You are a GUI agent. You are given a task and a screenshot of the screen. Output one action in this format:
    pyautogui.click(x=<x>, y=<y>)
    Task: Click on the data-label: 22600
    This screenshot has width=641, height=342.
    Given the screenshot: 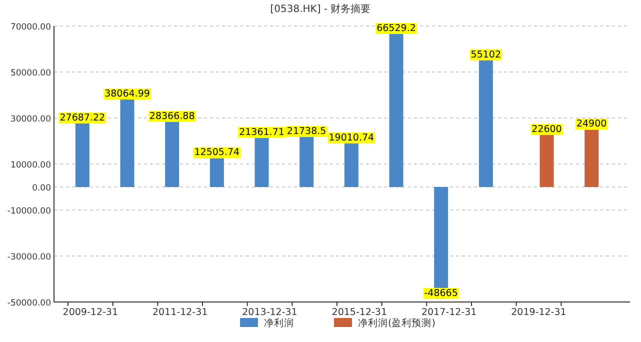 What is the action you would take?
    pyautogui.click(x=547, y=130)
    